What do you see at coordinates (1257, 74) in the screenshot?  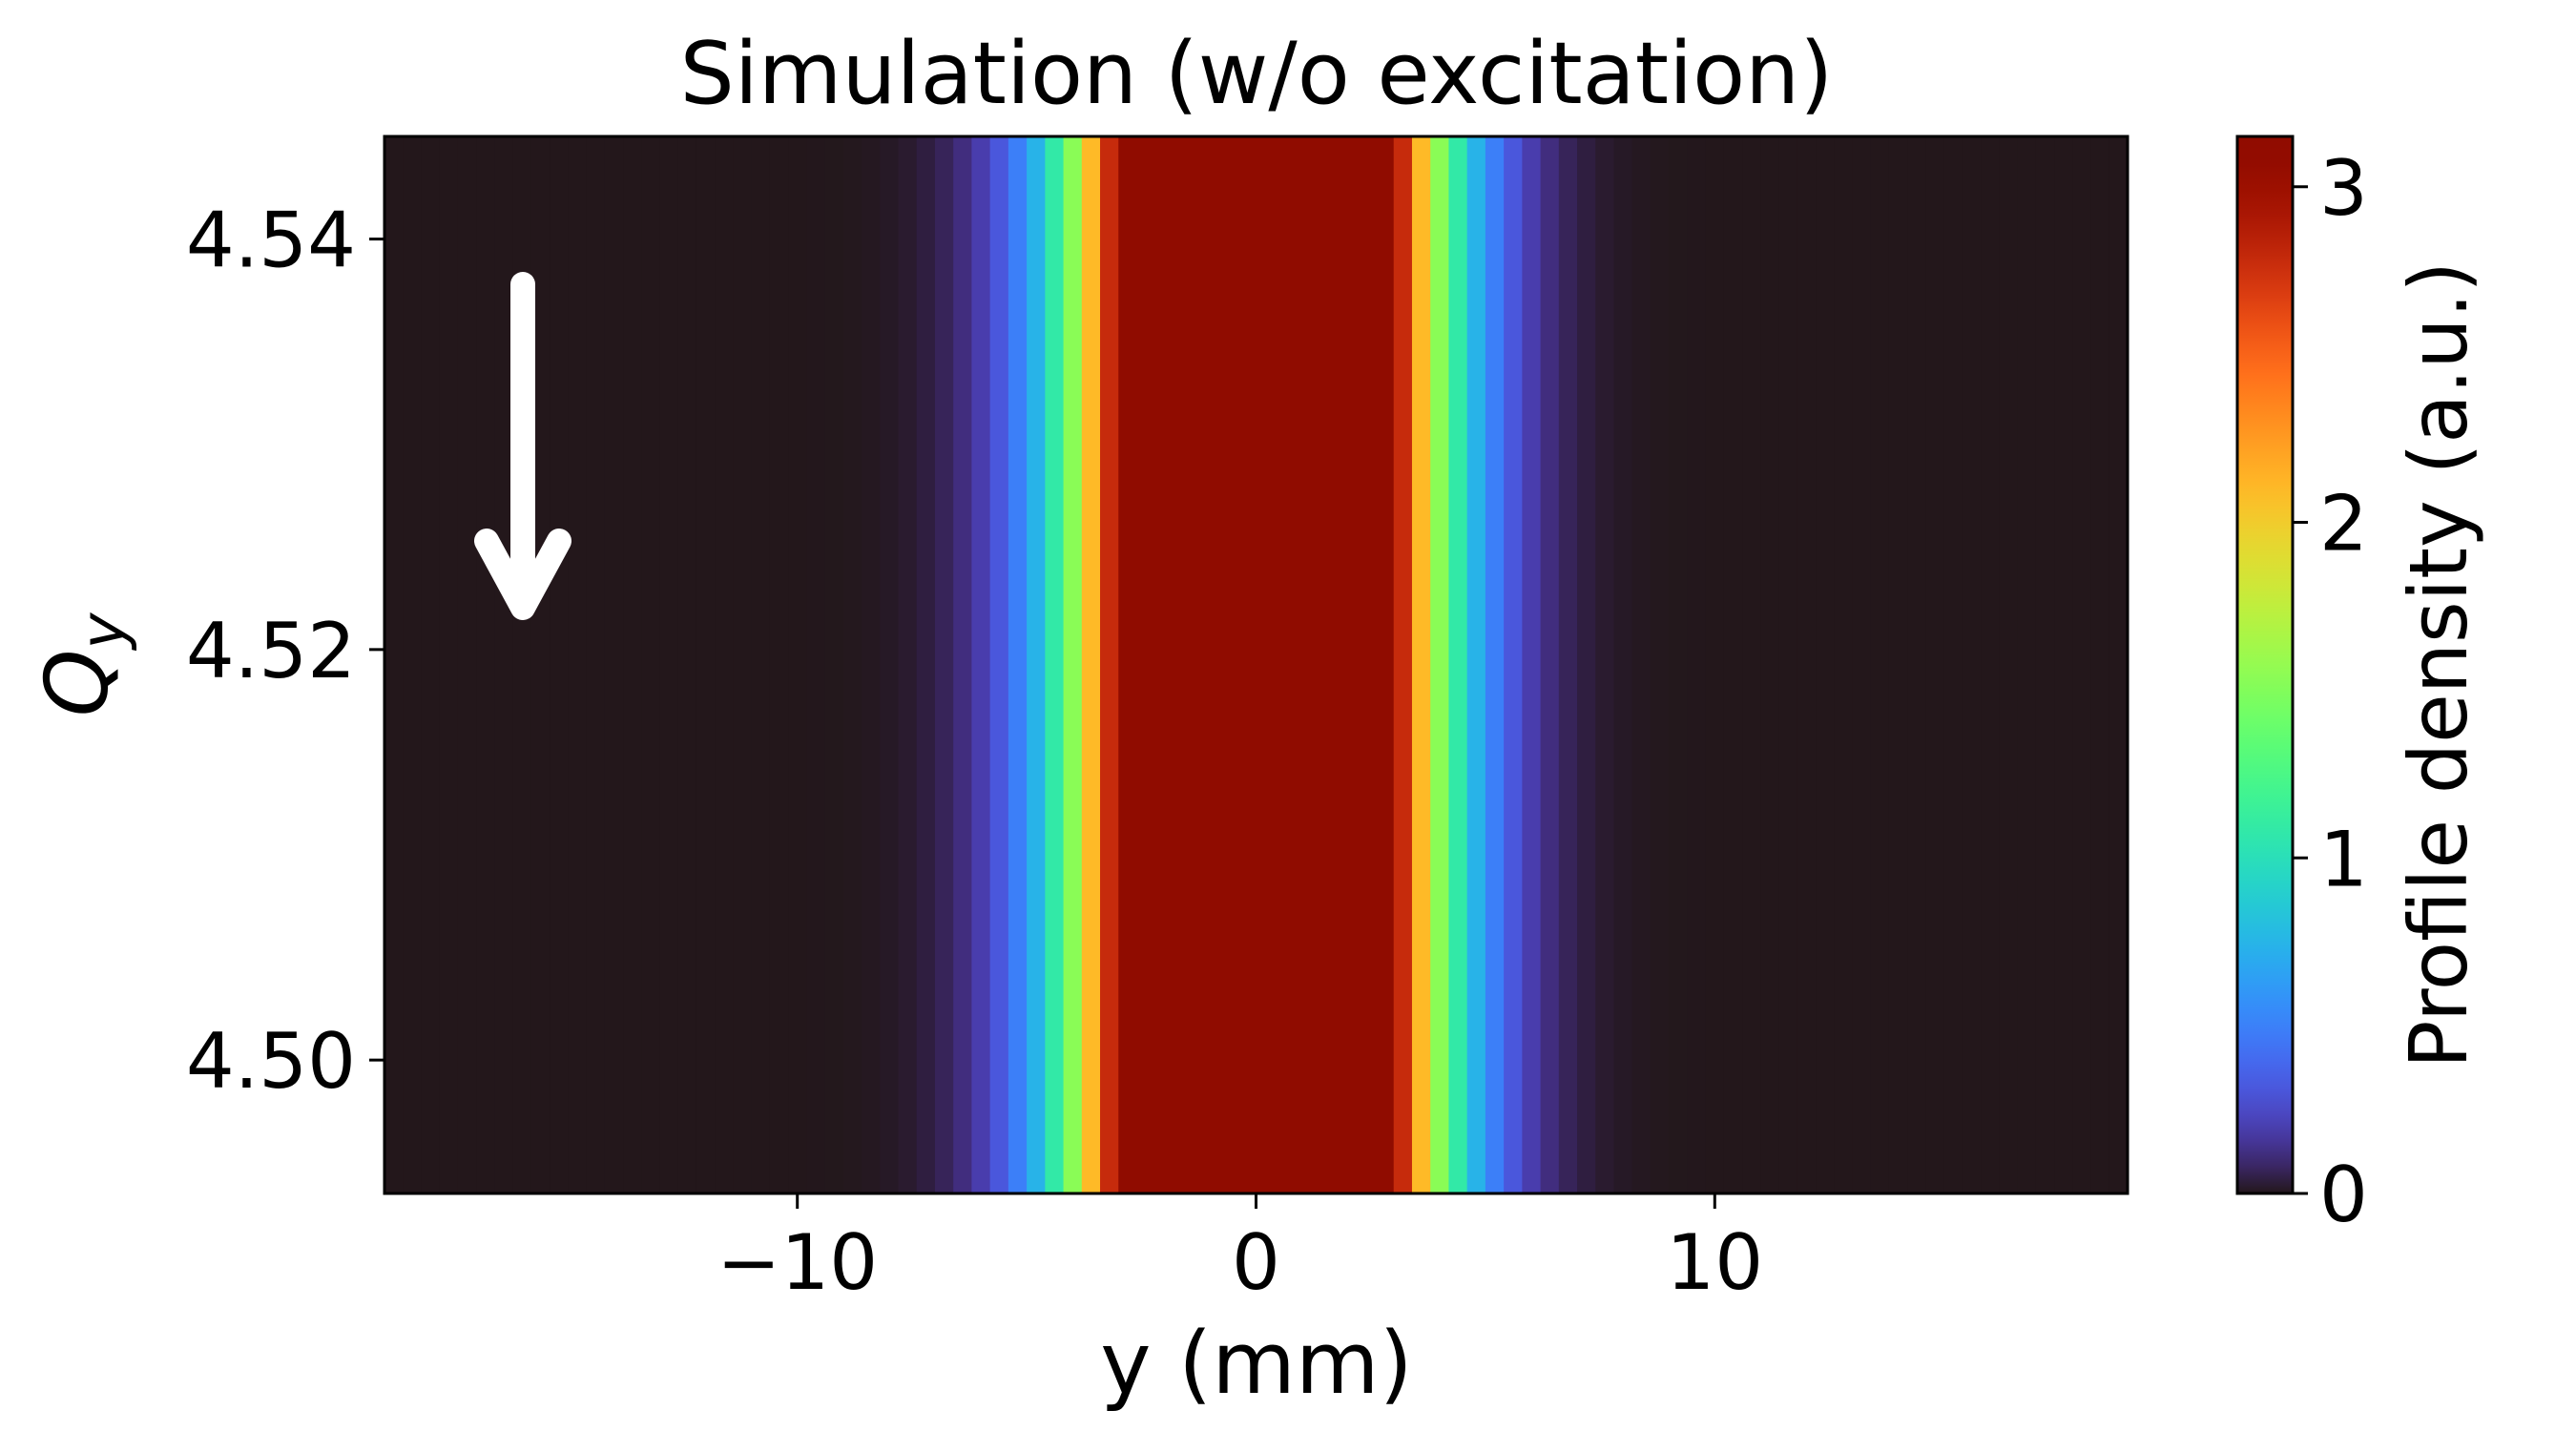 I see `chart-title: Simulation (w/o excitation)` at bounding box center [1257, 74].